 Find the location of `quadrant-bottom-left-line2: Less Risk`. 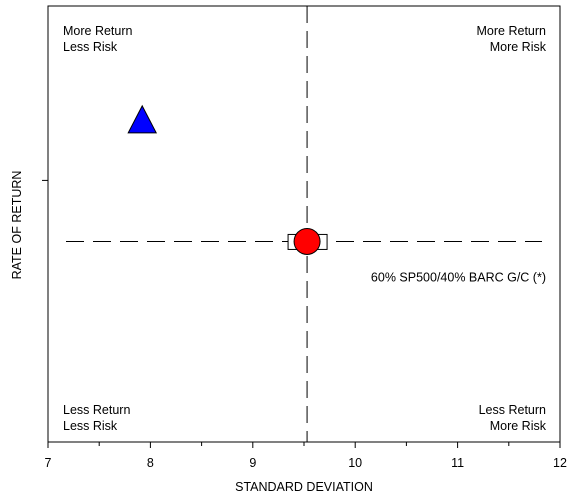

quadrant-bottom-left-line2: Less Risk is located at coordinates (90, 426).